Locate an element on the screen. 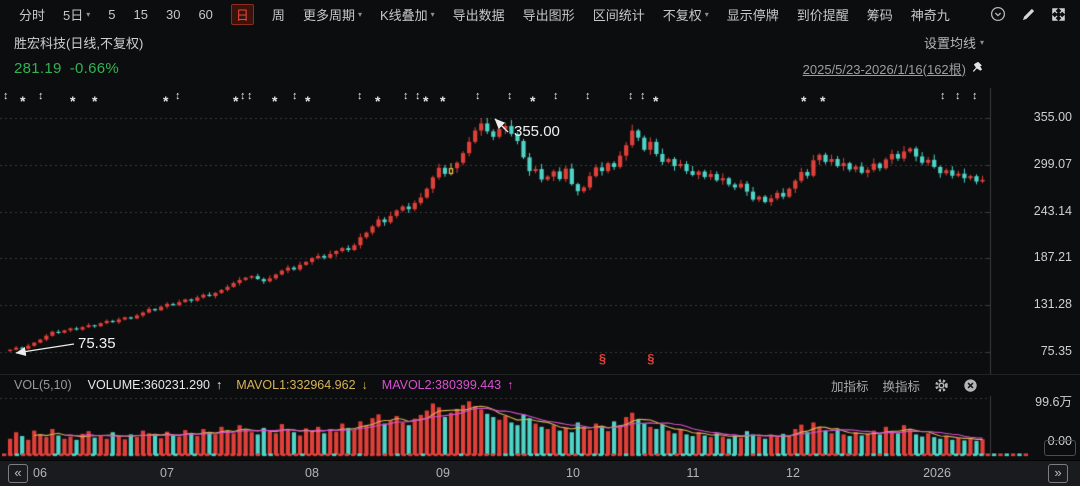 The height and width of the screenshot is (486, 1080). mavol1-value: MAVOL1:332964.962 is located at coordinates (296, 385).